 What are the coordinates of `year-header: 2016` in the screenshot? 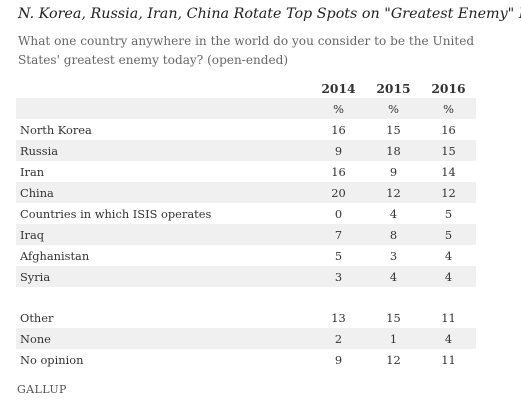 It's located at (448, 88).